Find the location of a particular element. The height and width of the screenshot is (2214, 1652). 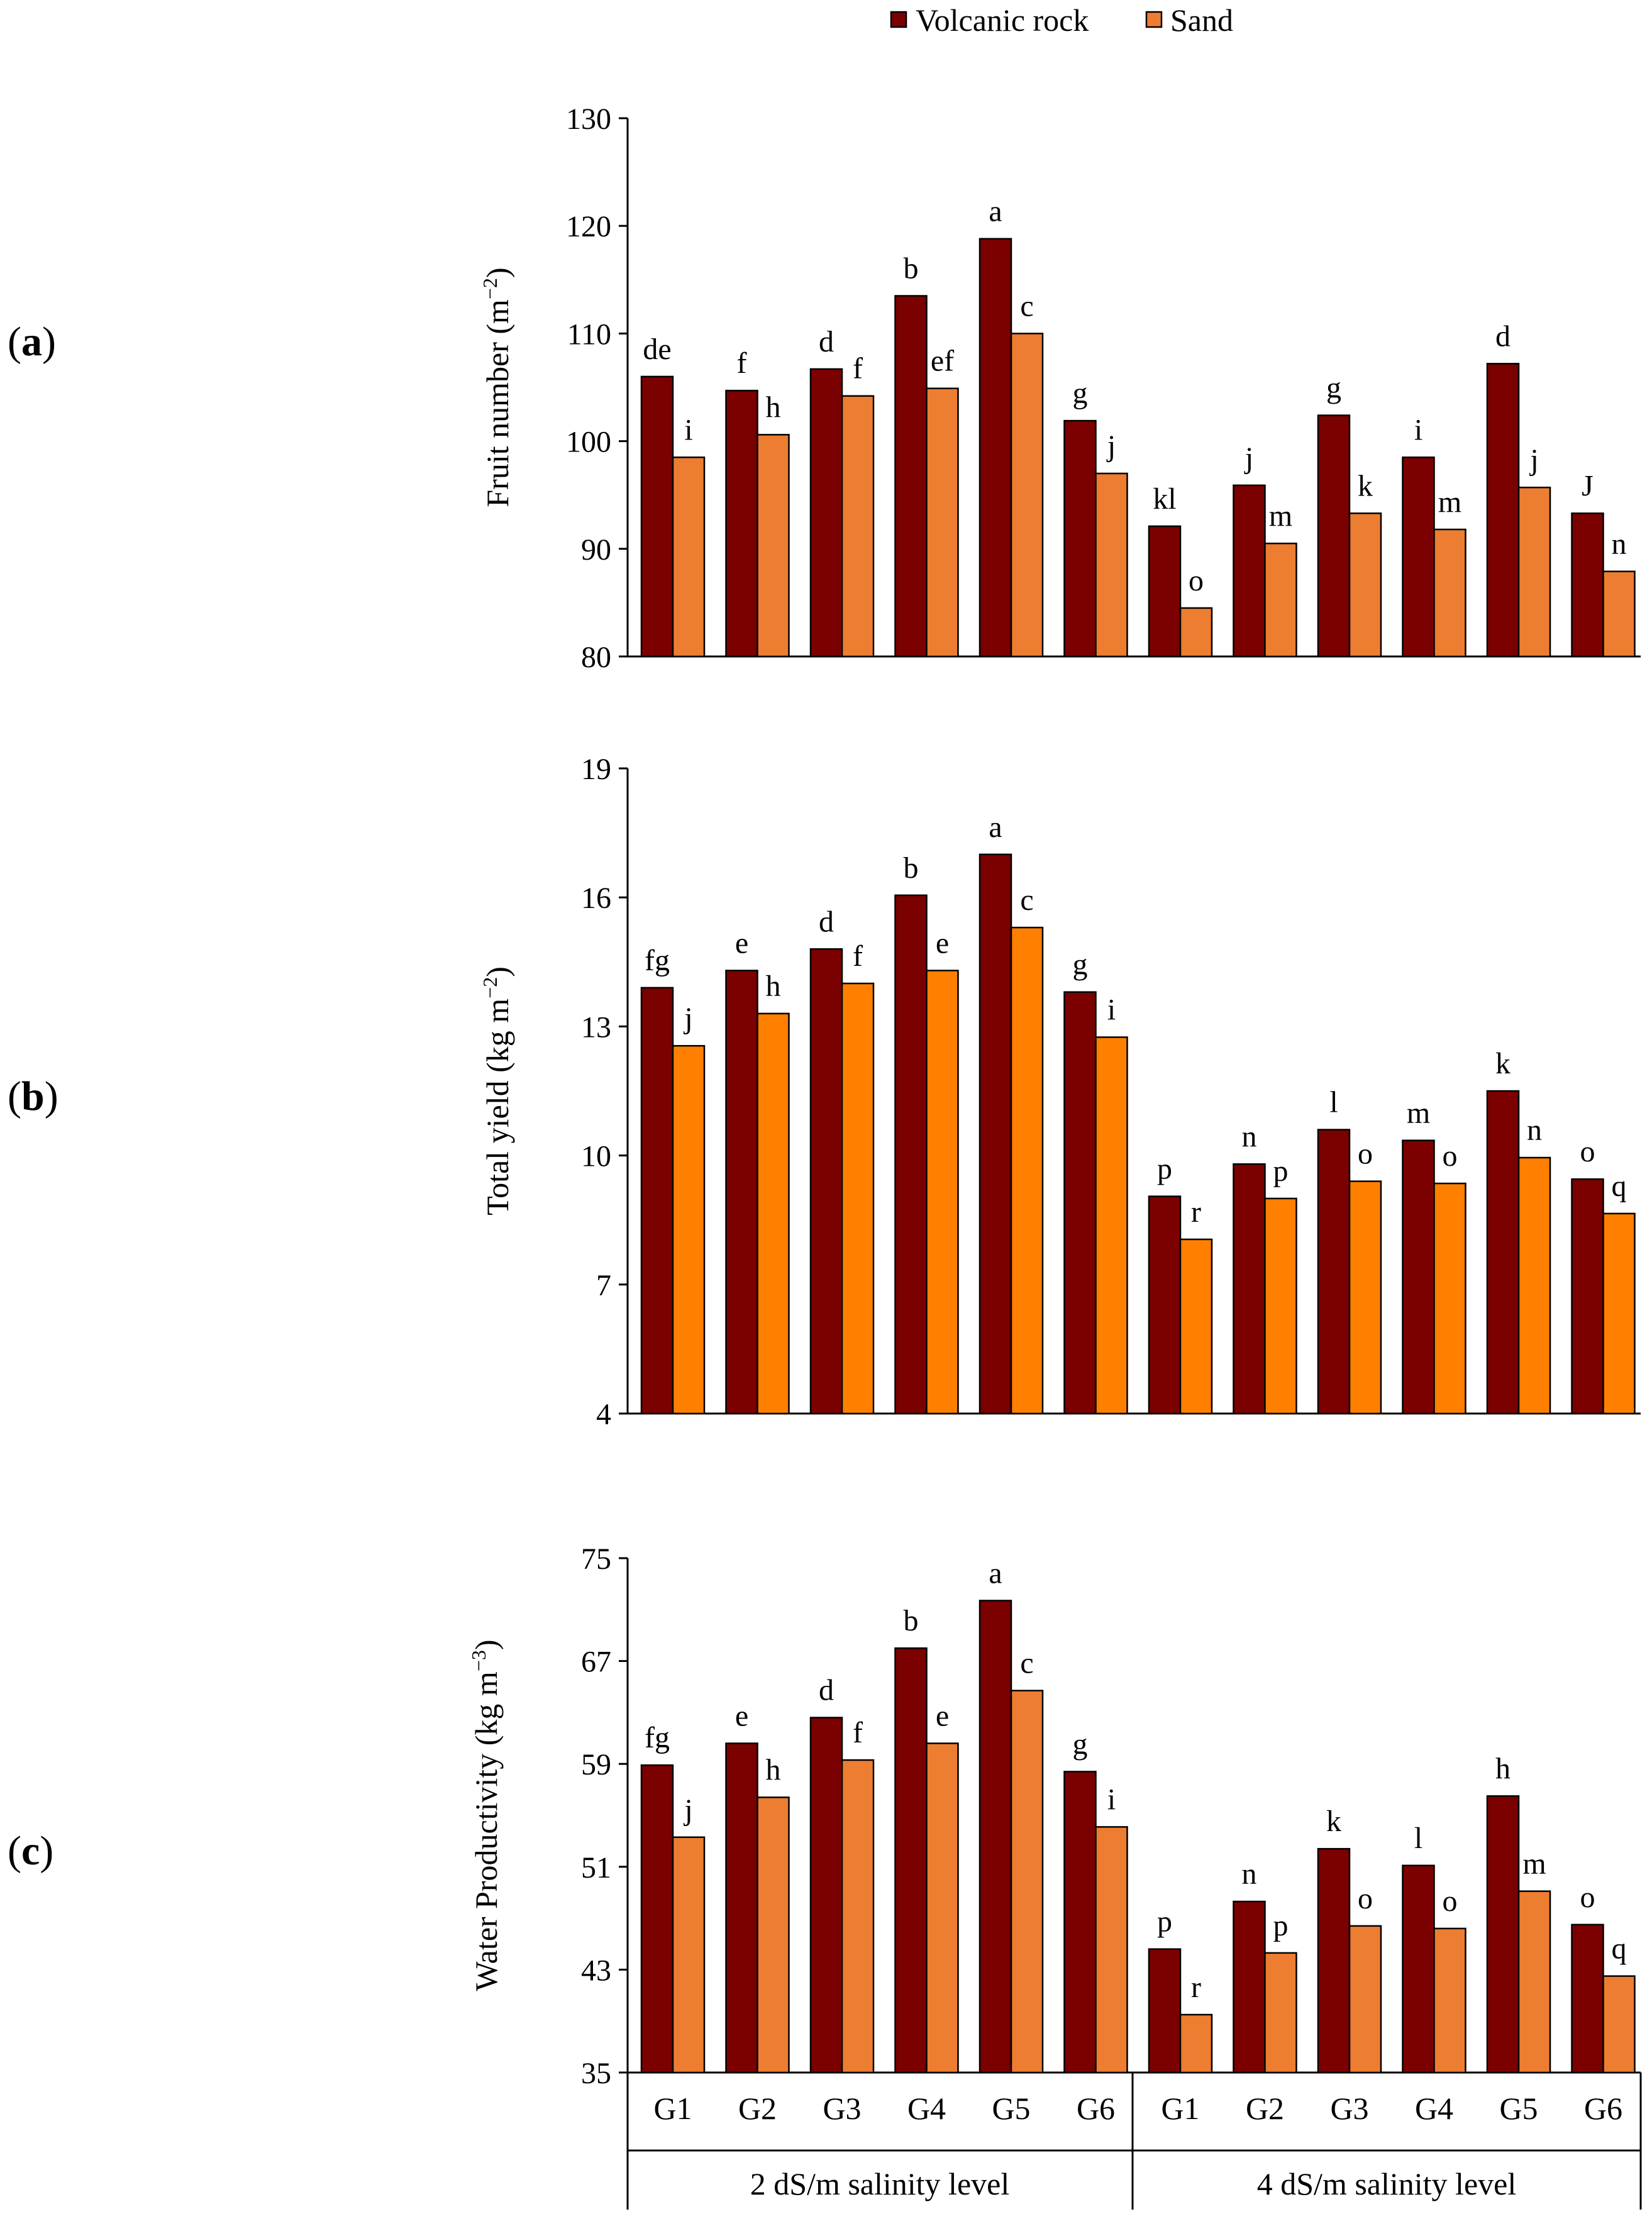

y-tick-label: 59 is located at coordinates (596, 1765).